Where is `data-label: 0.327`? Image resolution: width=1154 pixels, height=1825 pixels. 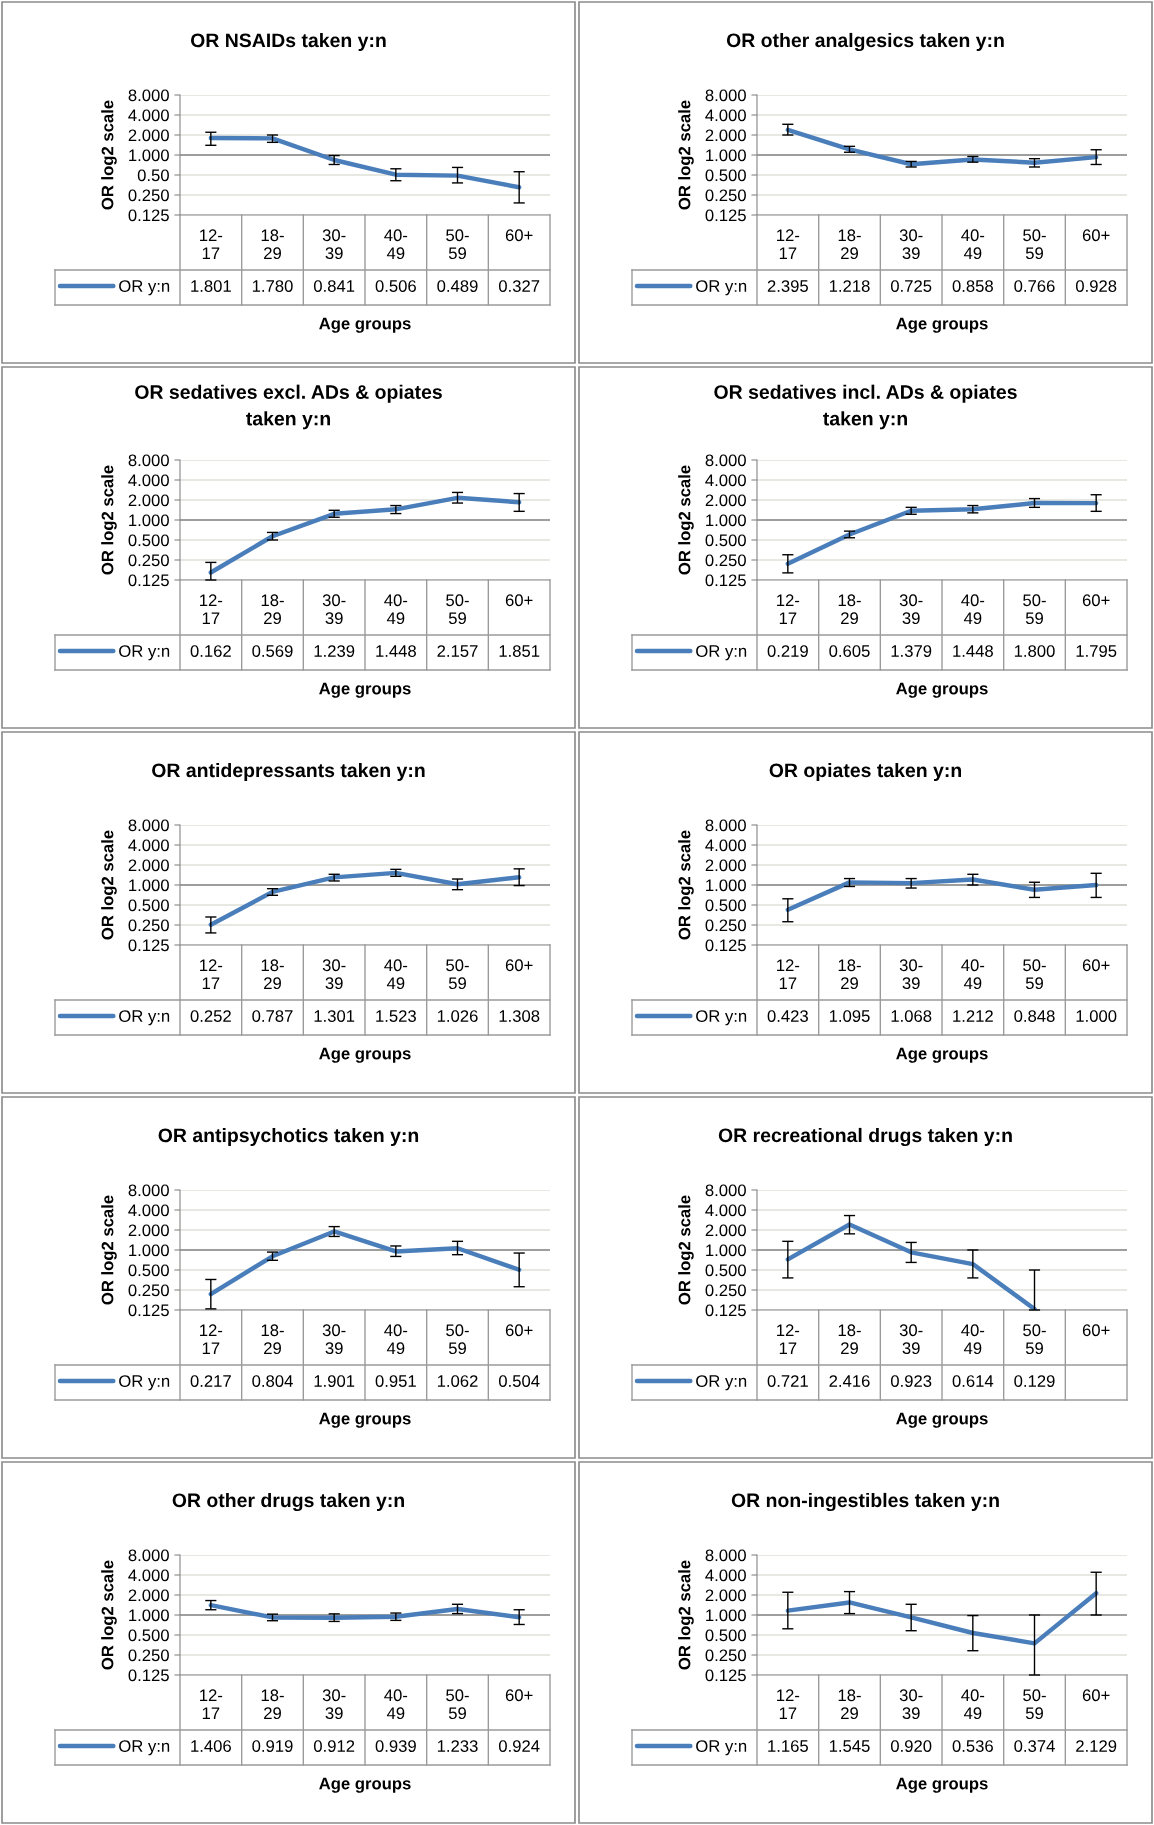
data-label: 0.327 is located at coordinates (519, 286).